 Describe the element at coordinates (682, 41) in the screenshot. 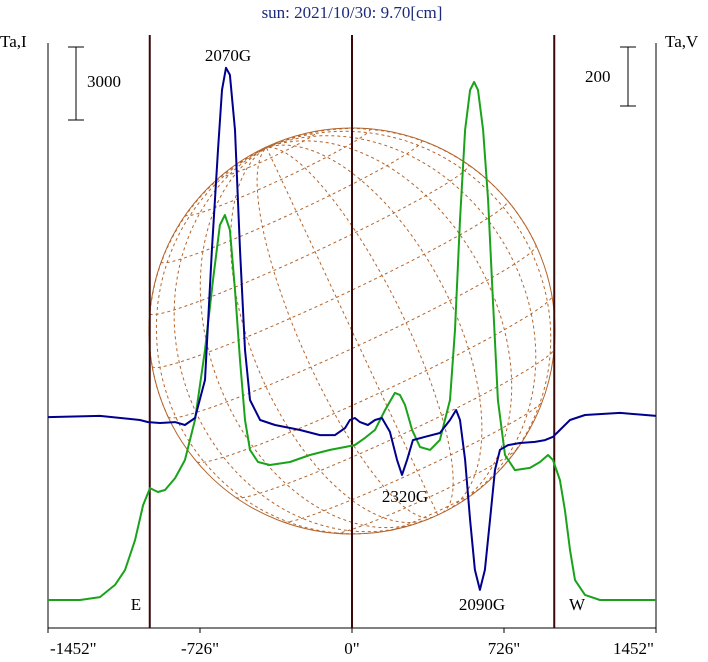

I see `y2-axis-label: Ta,V` at that location.